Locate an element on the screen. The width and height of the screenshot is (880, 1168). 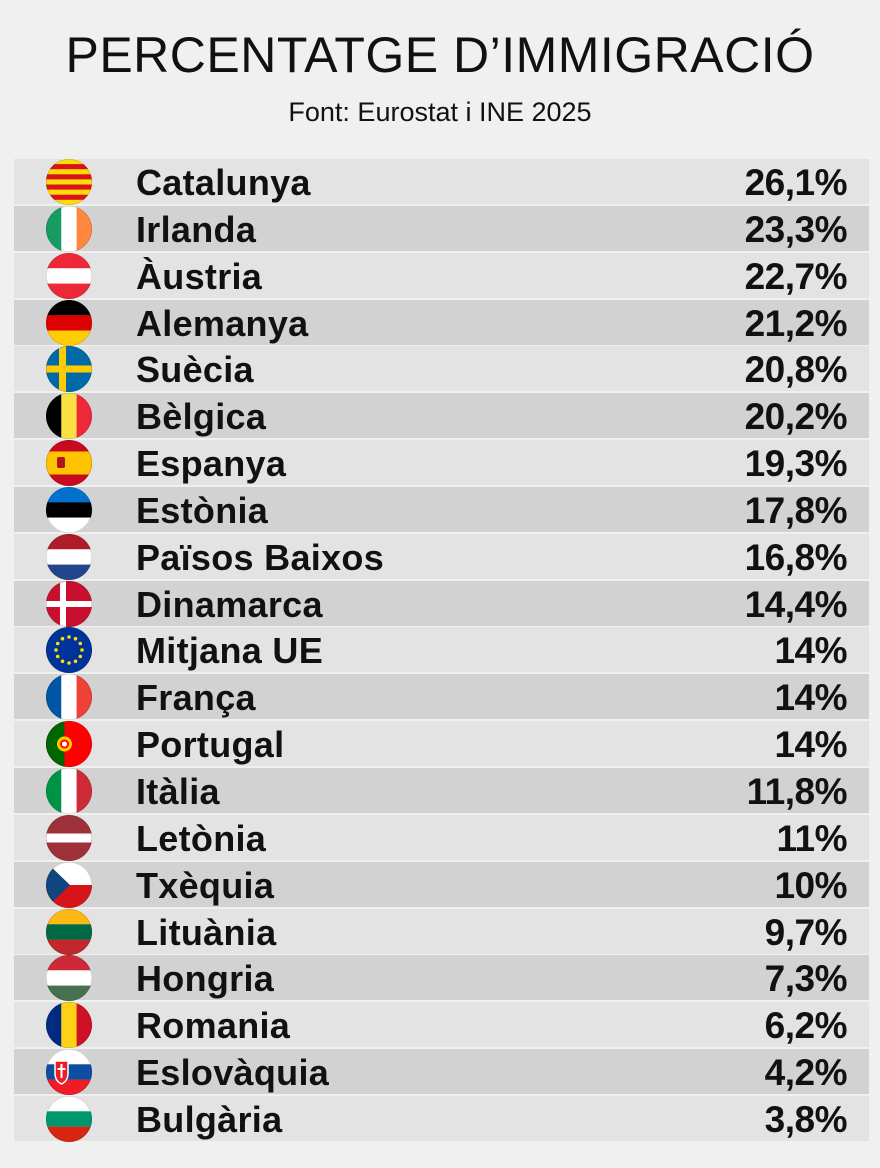
percentage-value: 17,8% is located at coordinates (796, 510).